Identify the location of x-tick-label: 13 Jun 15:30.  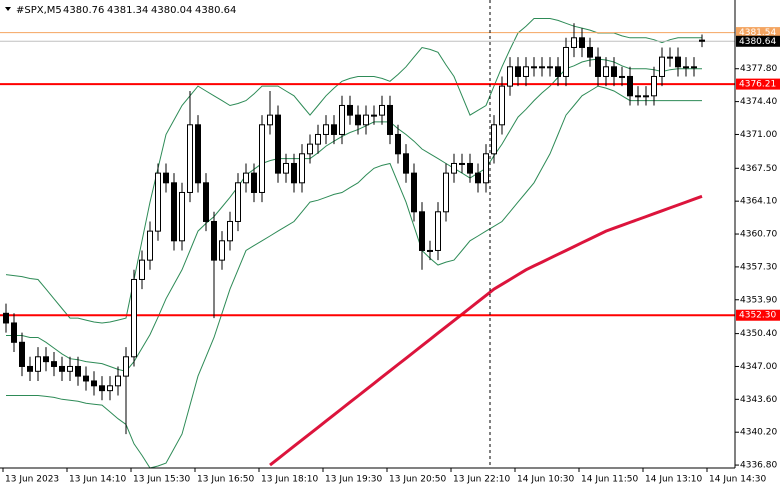
(161, 480).